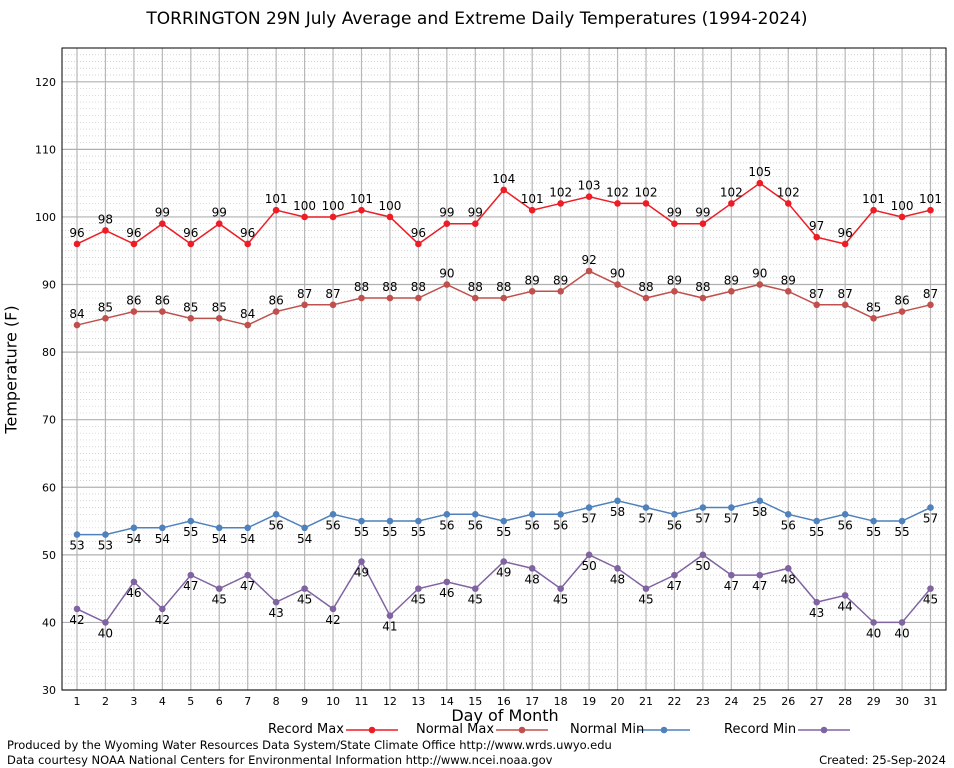 The width and height of the screenshot is (954, 768). Describe the element at coordinates (276, 199) in the screenshot. I see `data-label-record-max: 101` at that location.